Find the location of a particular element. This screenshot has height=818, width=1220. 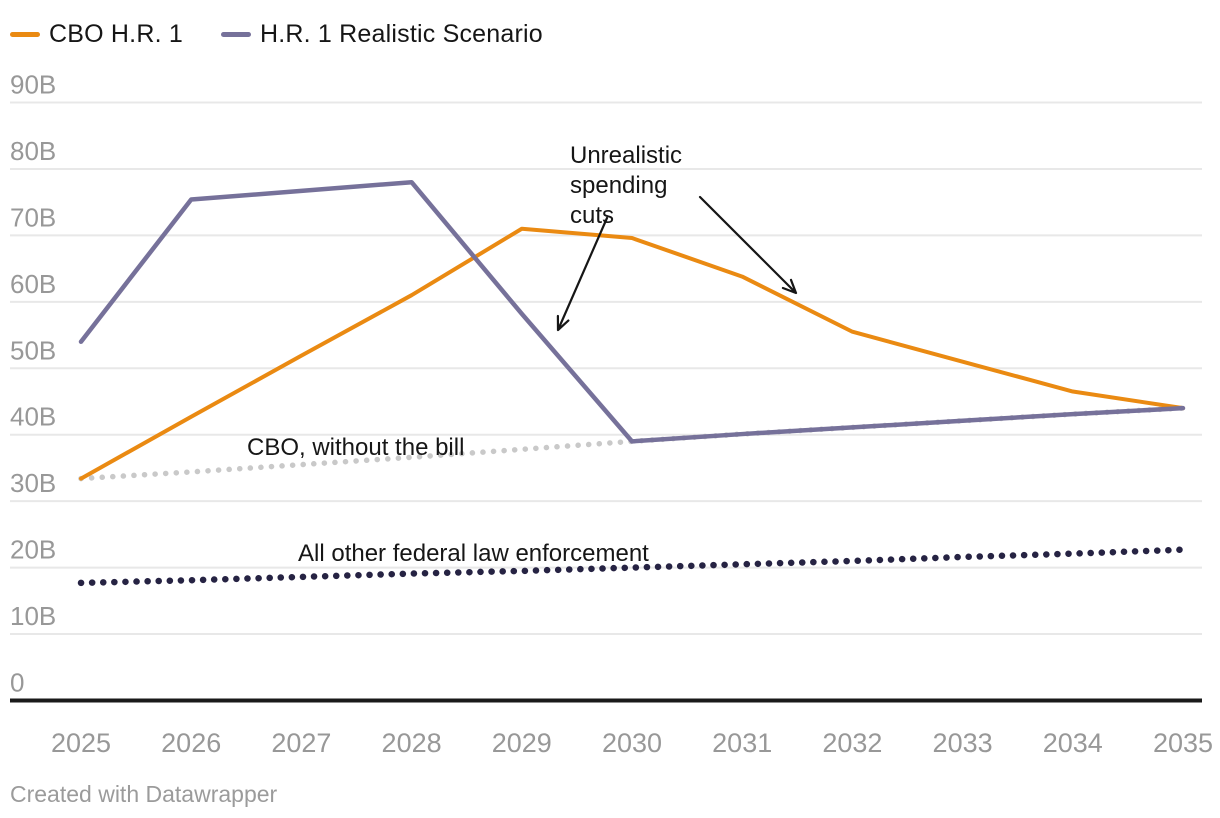

annotation-arrow-to-cbo-line is located at coordinates (748, 245).